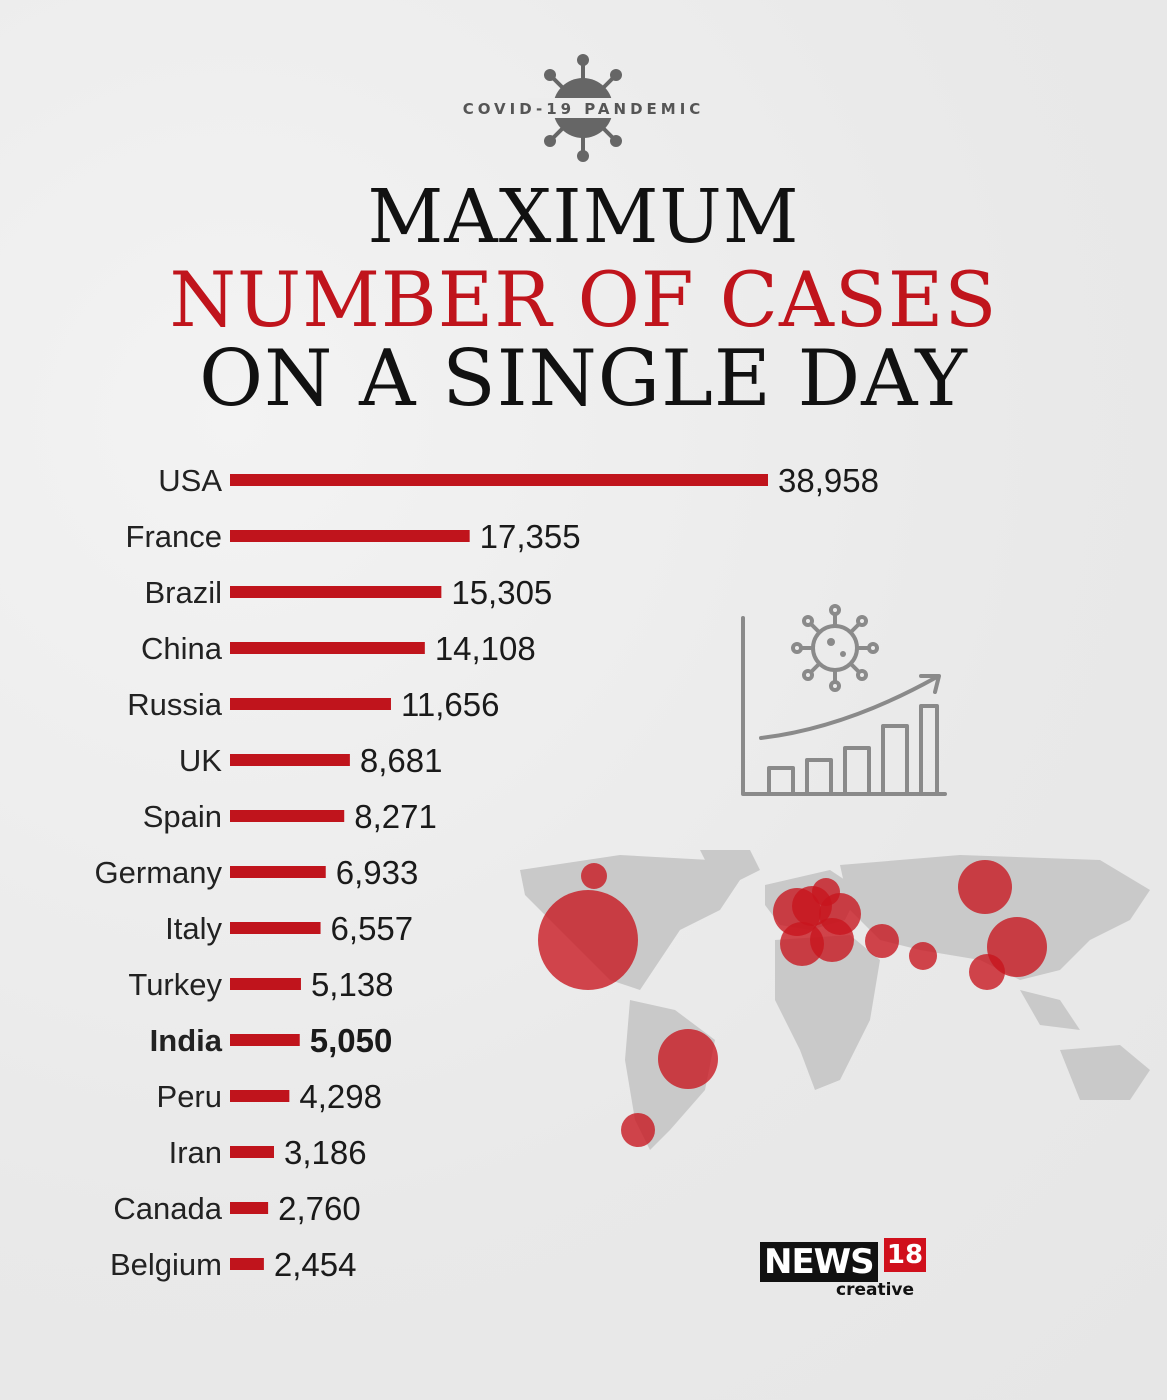  Describe the element at coordinates (875, 1290) in the screenshot. I see `logo-creative-text: creative` at that location.